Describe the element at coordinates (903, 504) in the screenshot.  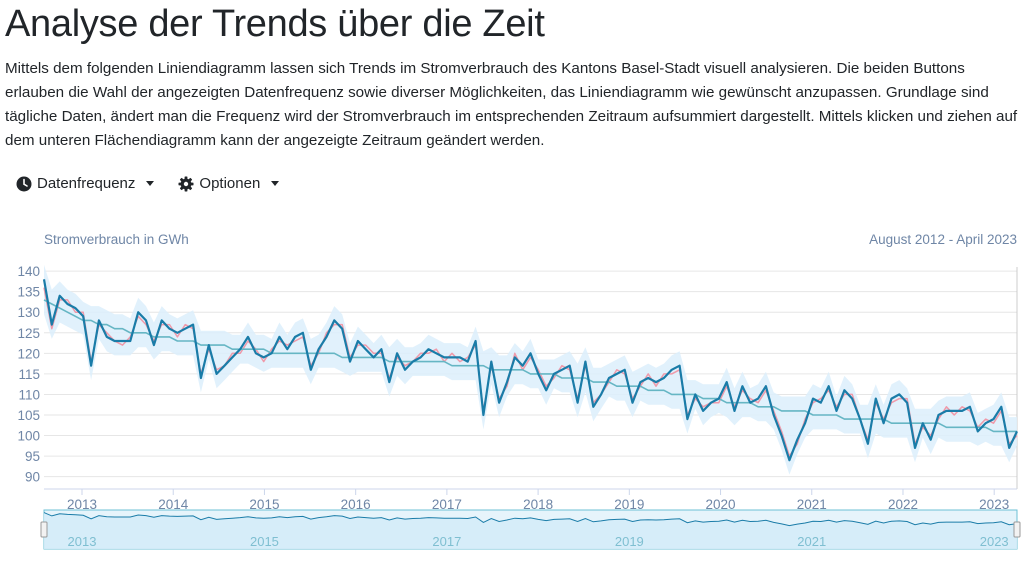
I see `x-tick-label: 2022` at that location.